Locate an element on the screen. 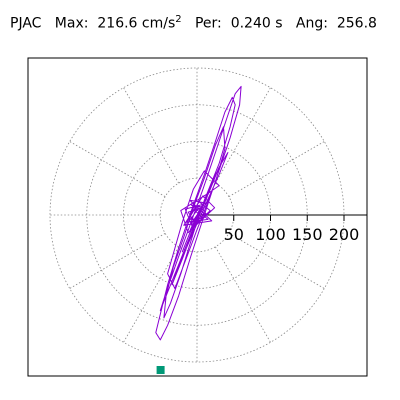 Image resolution: width=400 pixels, height=400 pixels. particle-motion-trace is located at coordinates (198, 213).